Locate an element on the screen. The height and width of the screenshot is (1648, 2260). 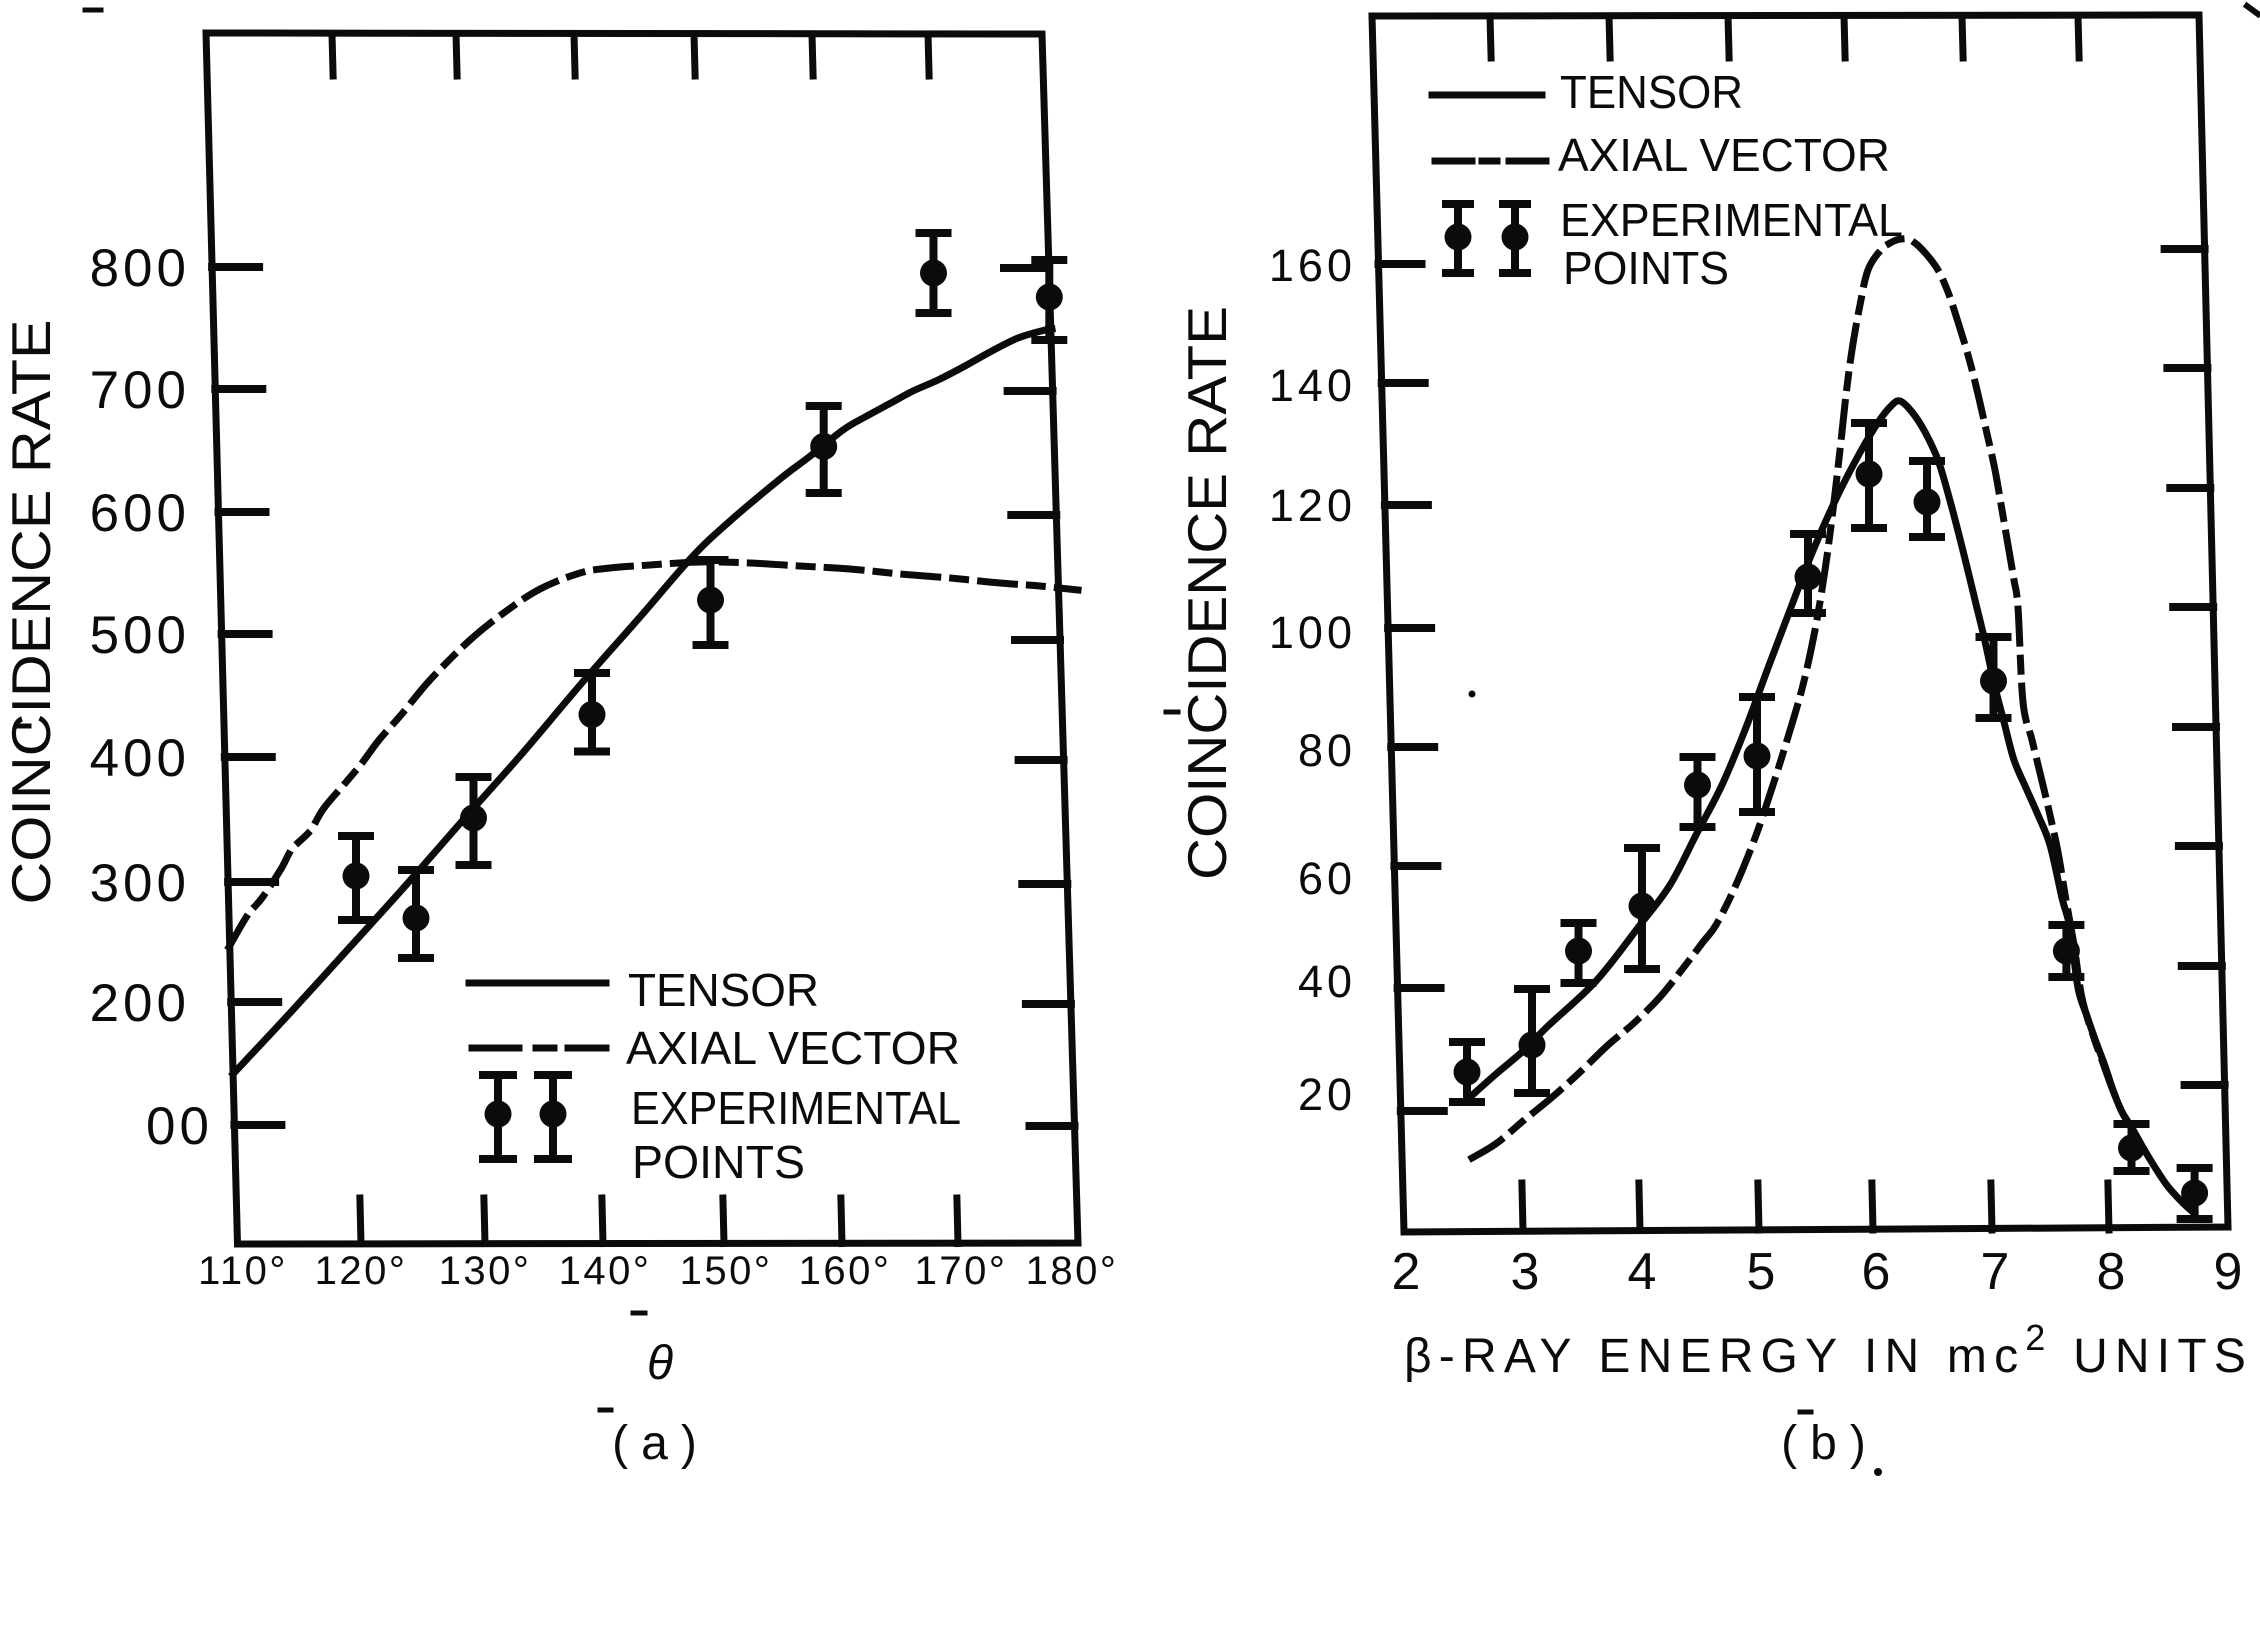
svg-text: 8 is located at coordinates (2111, 1272).